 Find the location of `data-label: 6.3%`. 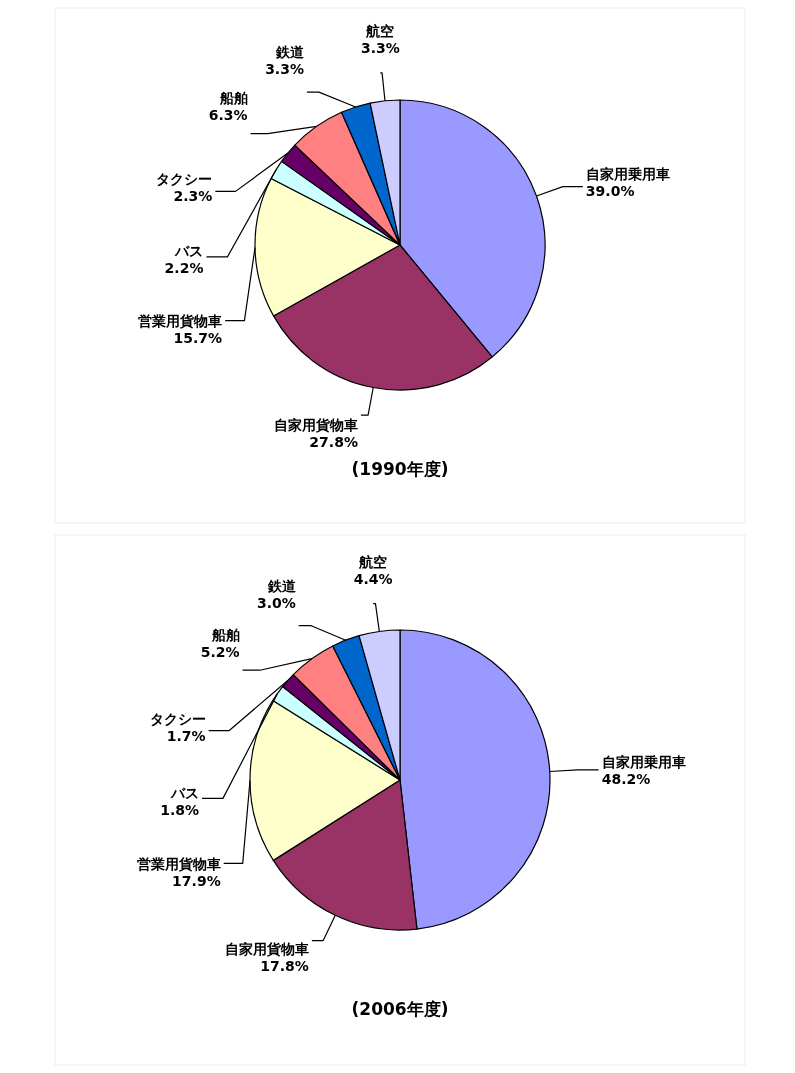

data-label: 6.3% is located at coordinates (228, 114).